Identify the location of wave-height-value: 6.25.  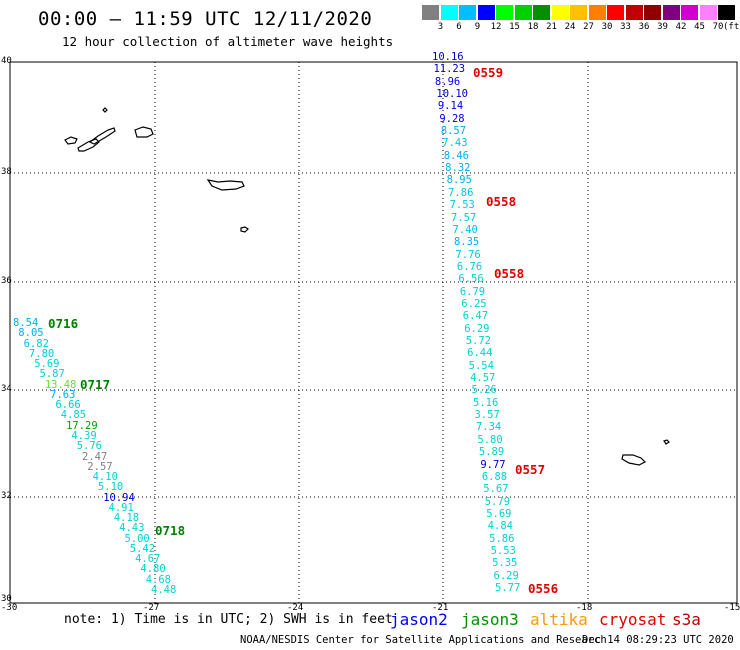
(474, 303).